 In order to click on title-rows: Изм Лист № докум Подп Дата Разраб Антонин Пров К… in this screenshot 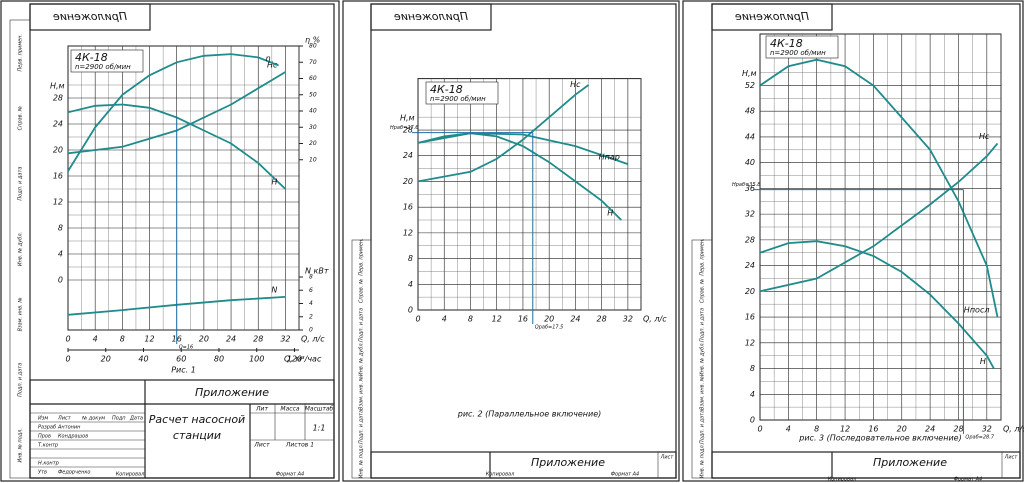, I will do `click(90, 446)`.